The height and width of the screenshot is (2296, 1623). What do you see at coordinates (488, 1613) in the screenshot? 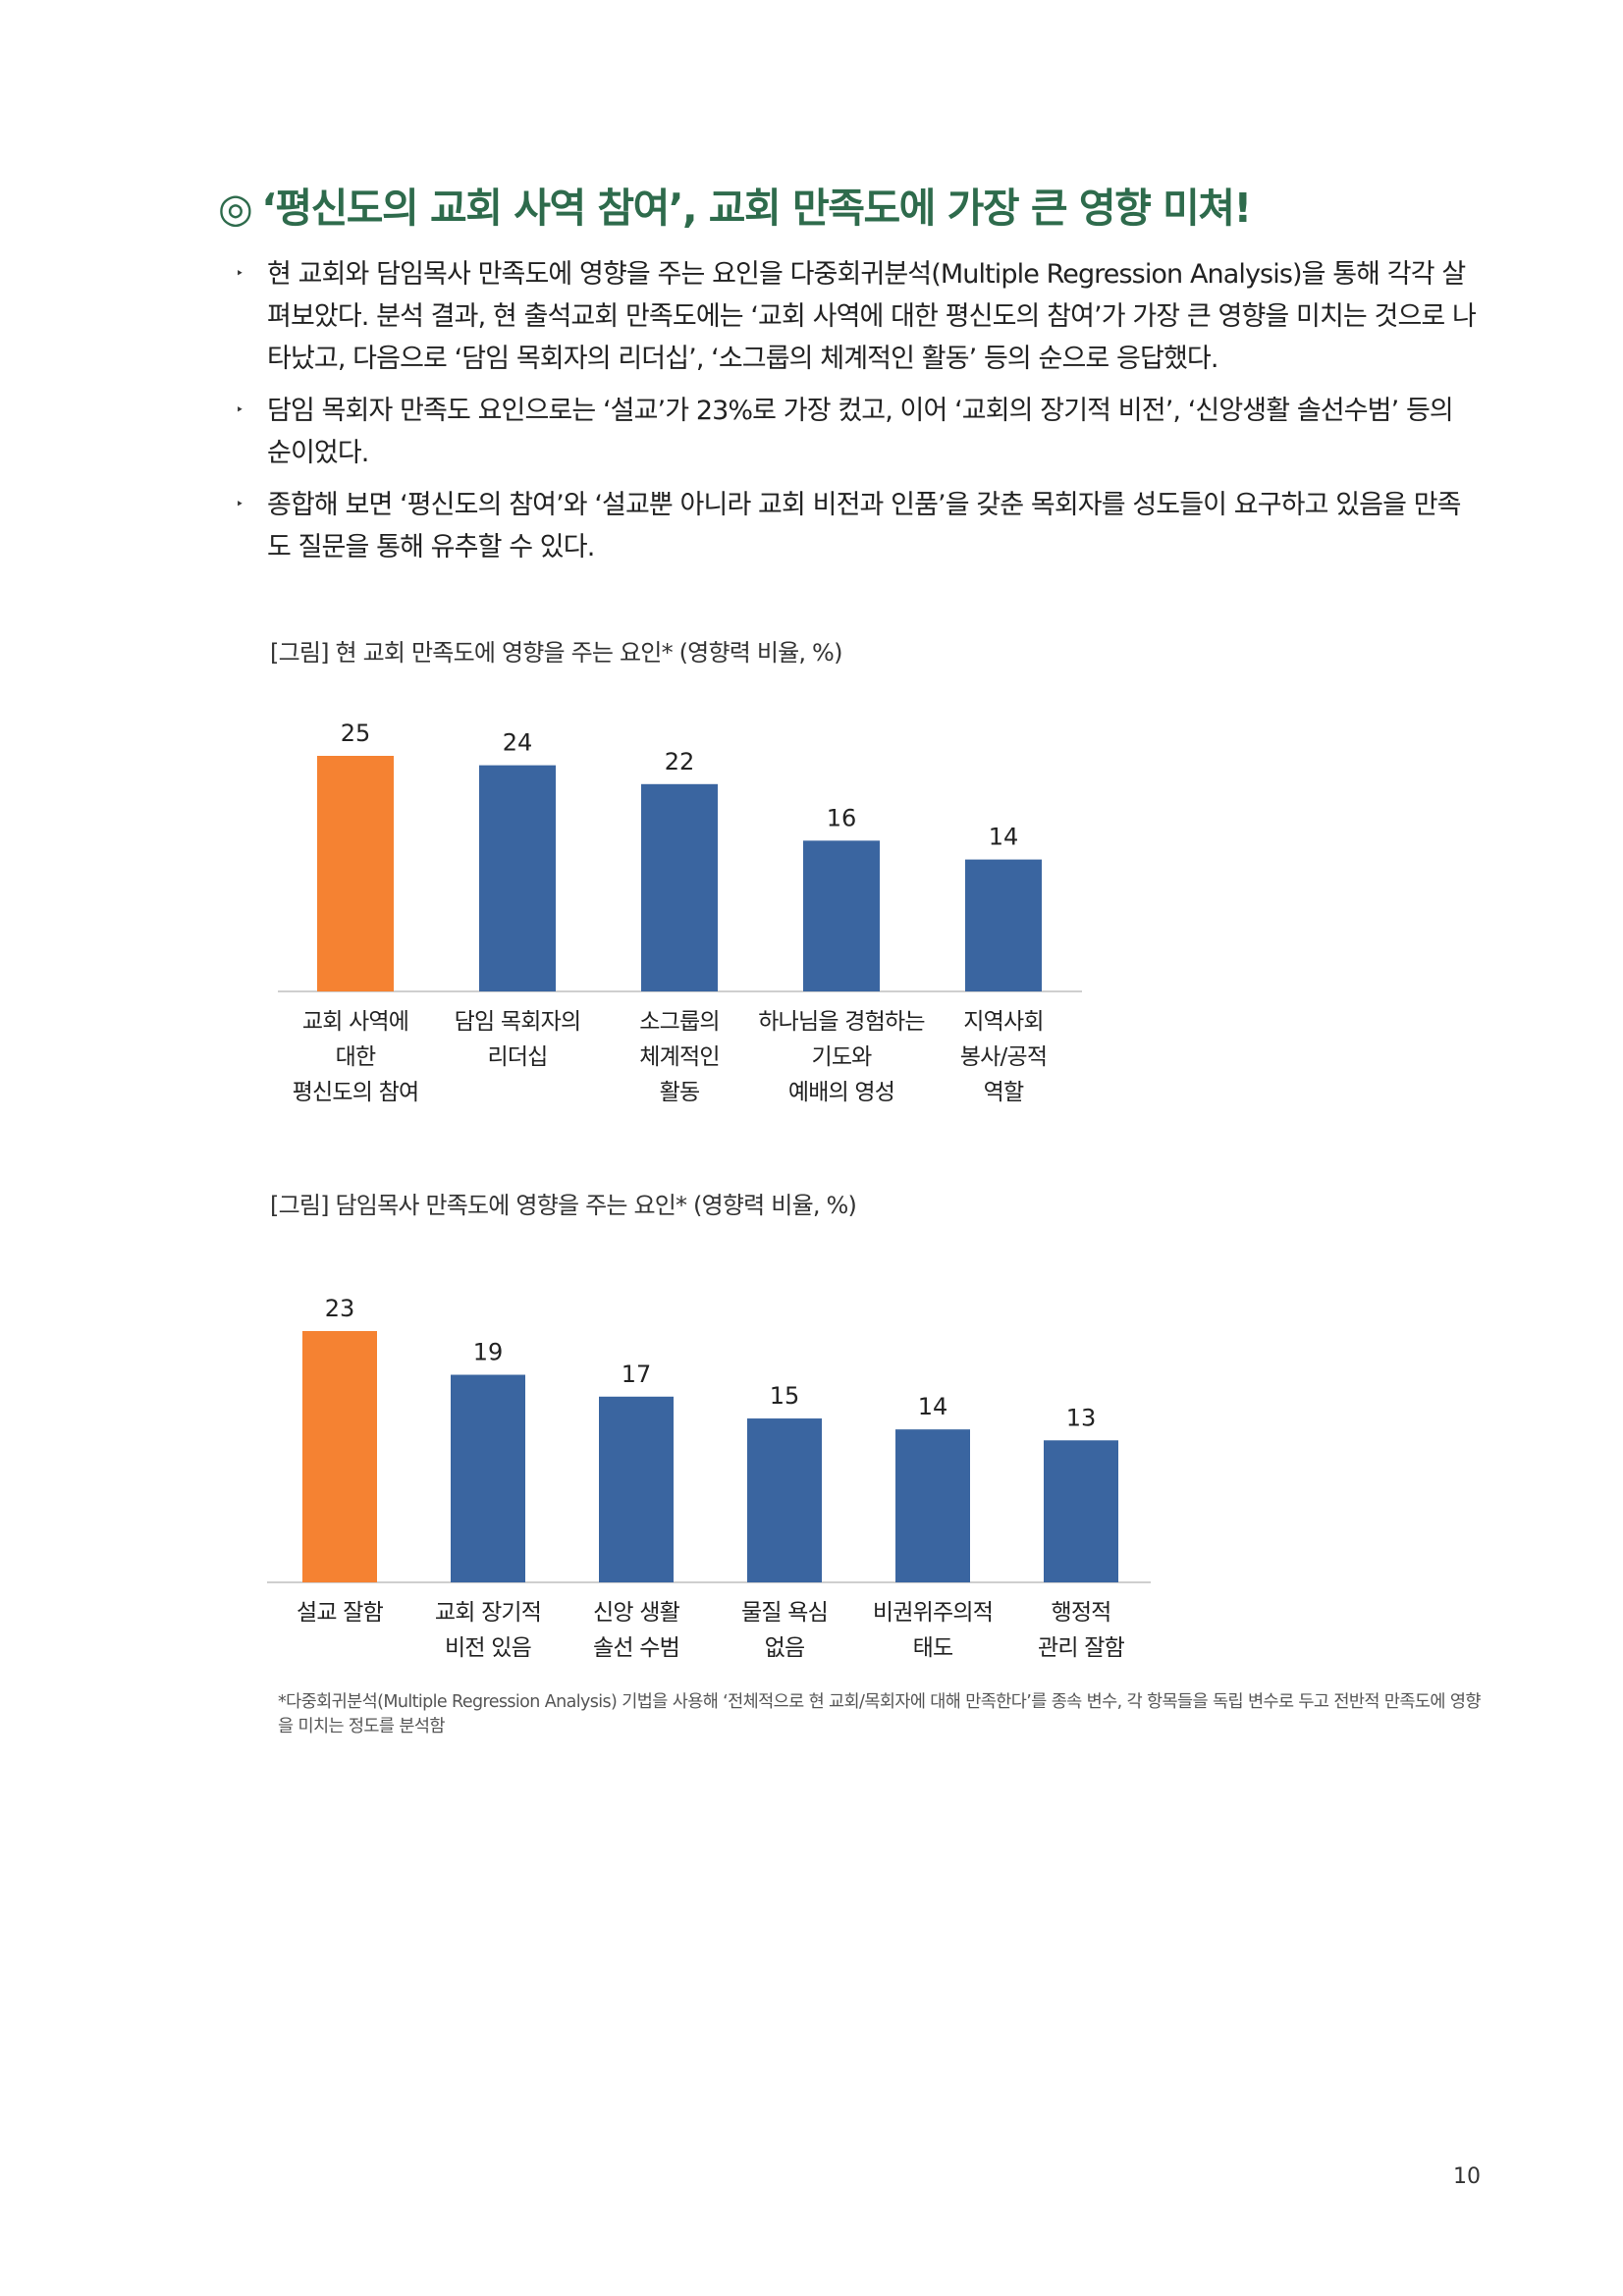
I see `category-label: 교회 장기적` at bounding box center [488, 1613].